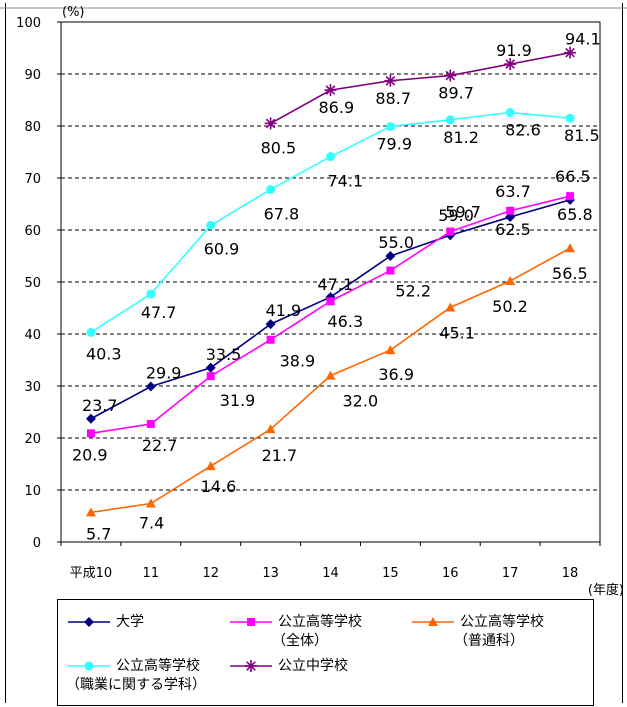  I want to click on legend-marker-square, so click(251, 622).